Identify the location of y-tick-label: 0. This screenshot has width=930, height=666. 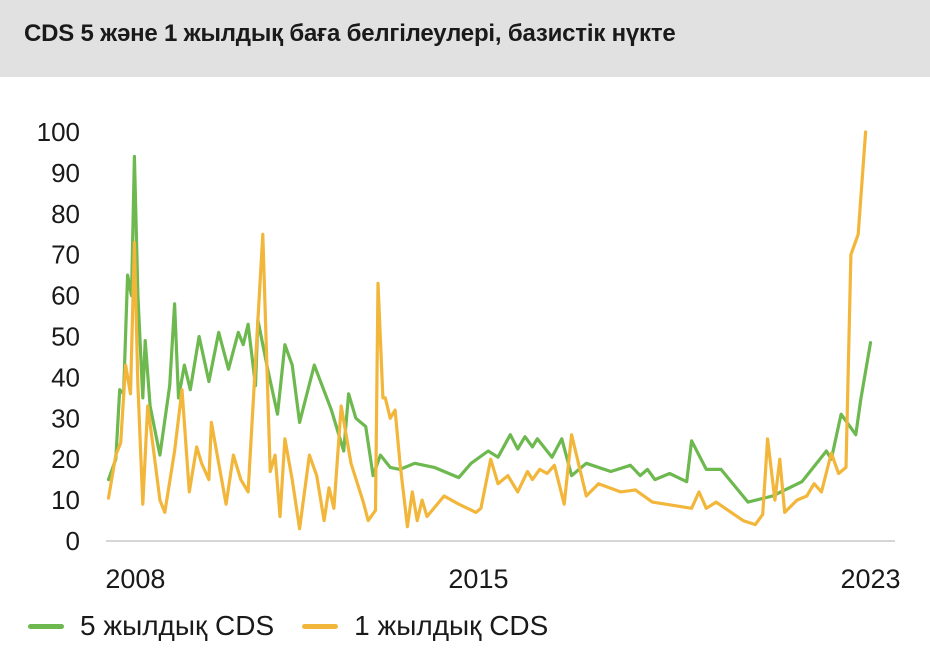
(73, 541).